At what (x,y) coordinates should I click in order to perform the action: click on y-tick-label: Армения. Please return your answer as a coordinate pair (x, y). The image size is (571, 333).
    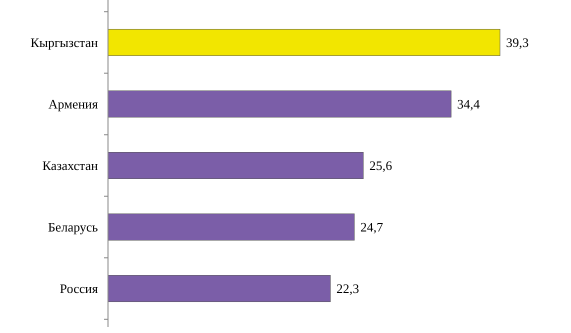
    Looking at the image, I should click on (73, 104).